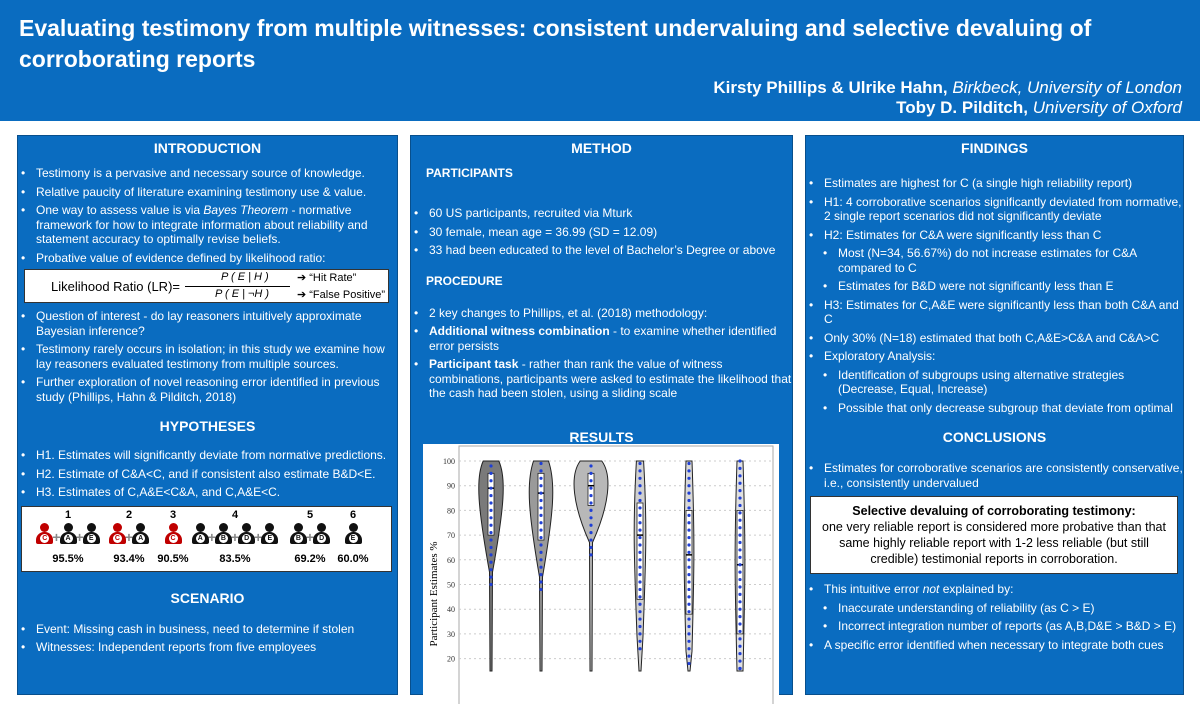 The height and width of the screenshot is (709, 1200). I want to click on person-icon: A, so click(141, 533).